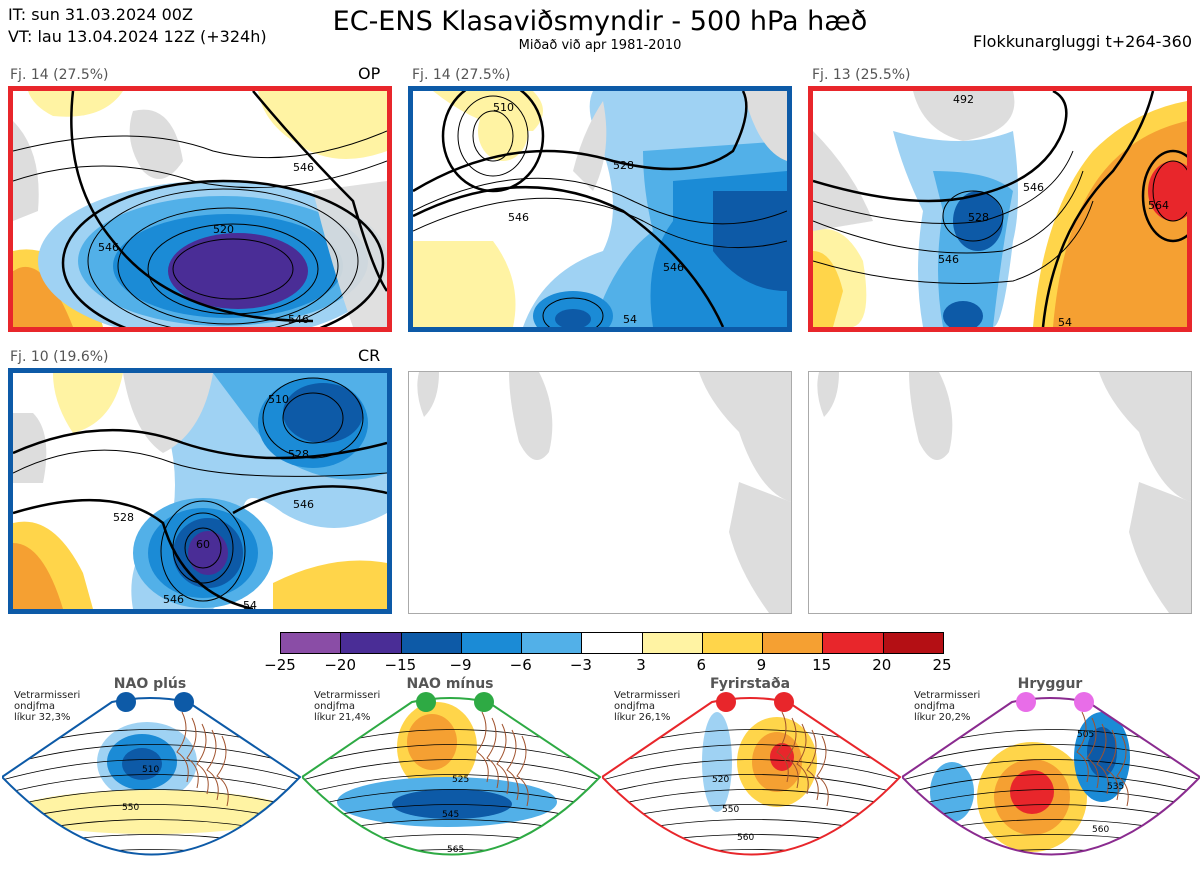  Describe the element at coordinates (200, 209) in the screenshot. I see `cluster-map-1: 520 546 546 546` at that location.